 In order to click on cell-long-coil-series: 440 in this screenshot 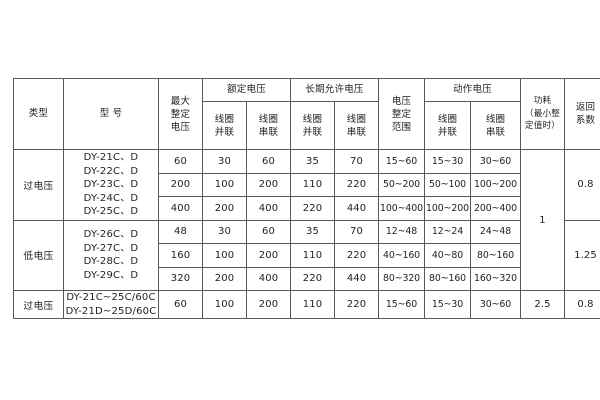, I will do `click(356, 208)`.